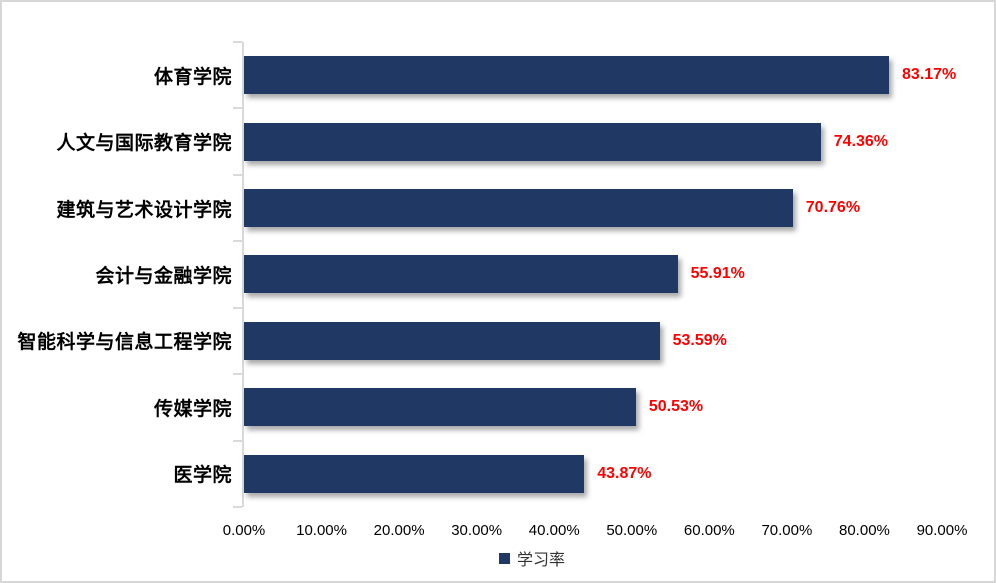 The height and width of the screenshot is (583, 996). What do you see at coordinates (321, 530) in the screenshot?
I see `x-axis-tick-label: 10.00%` at bounding box center [321, 530].